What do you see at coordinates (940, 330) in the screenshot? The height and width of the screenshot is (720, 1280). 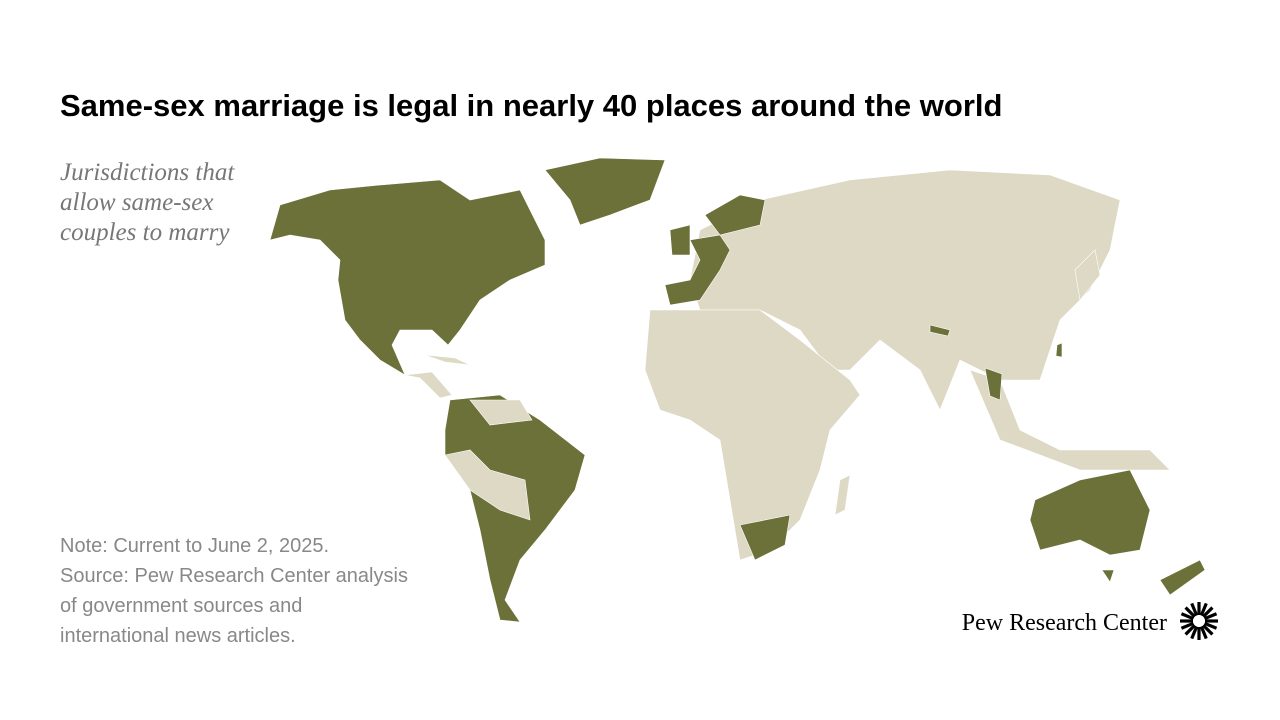 I see `nepal` at bounding box center [940, 330].